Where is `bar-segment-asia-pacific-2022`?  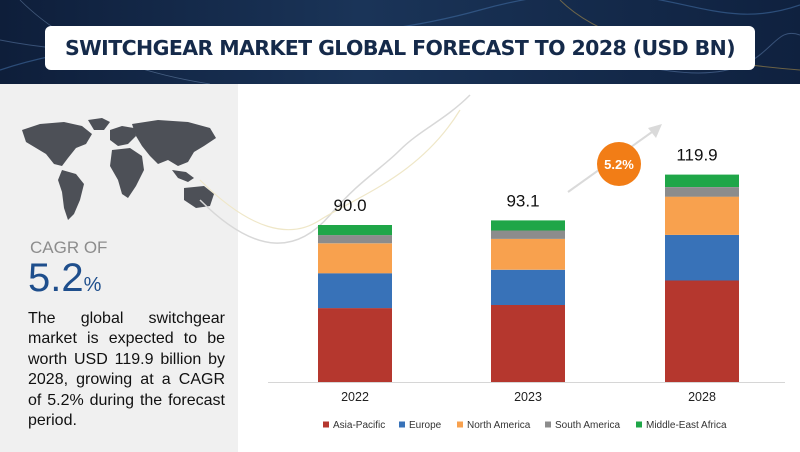
bar-segment-asia-pacific-2022 is located at coordinates (355, 345).